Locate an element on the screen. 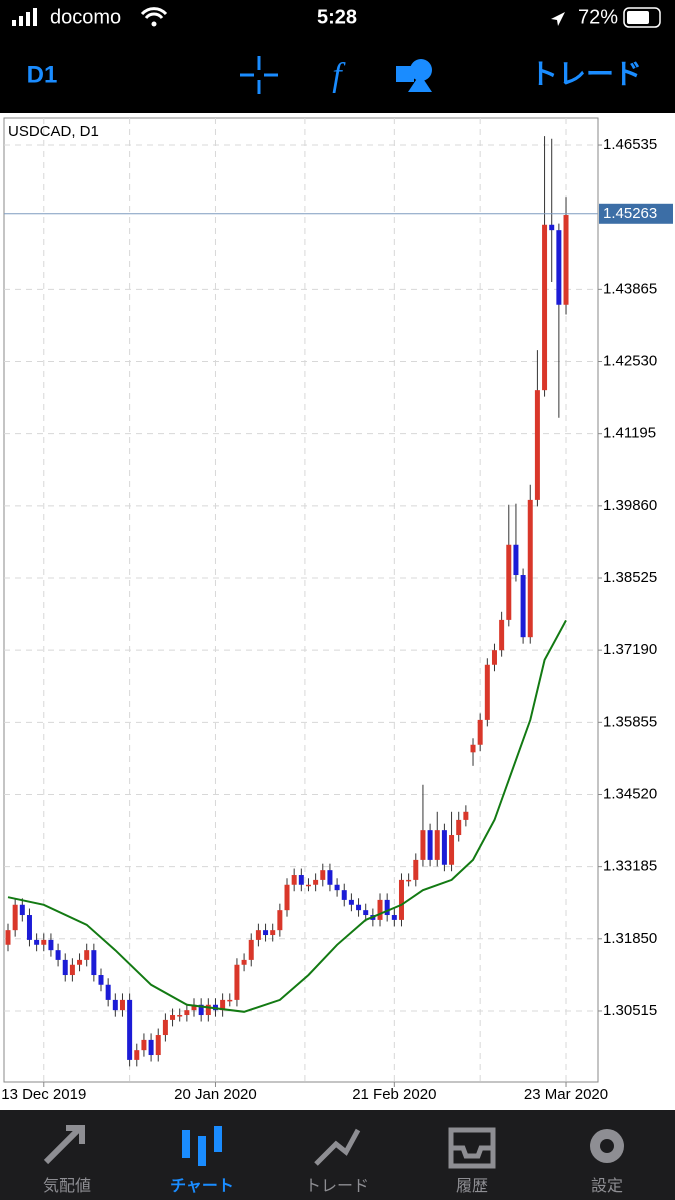  y-tick-label: 1.41195 is located at coordinates (629, 433).